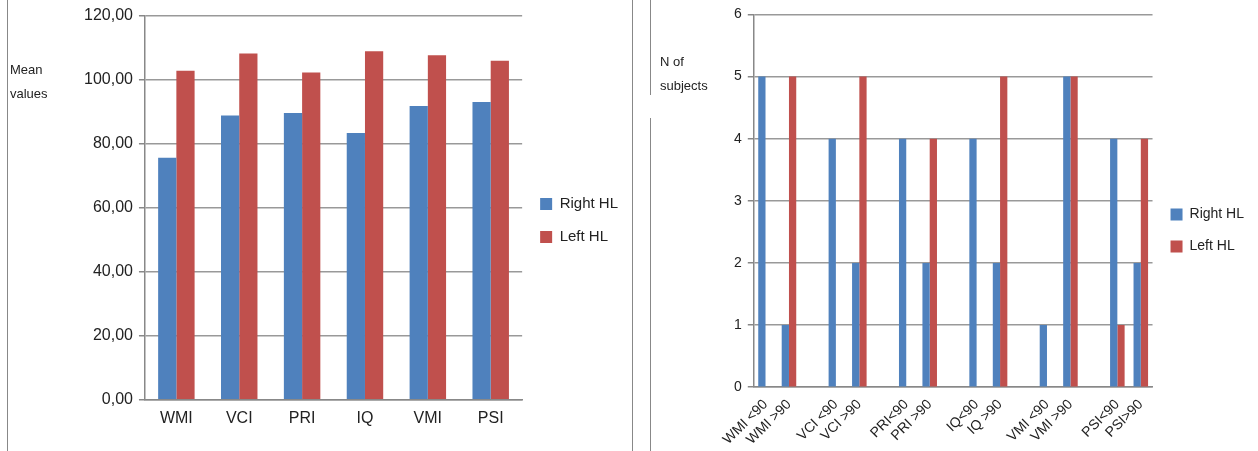 The width and height of the screenshot is (1258, 451). I want to click on x-tick-label: WMI, so click(176, 417).